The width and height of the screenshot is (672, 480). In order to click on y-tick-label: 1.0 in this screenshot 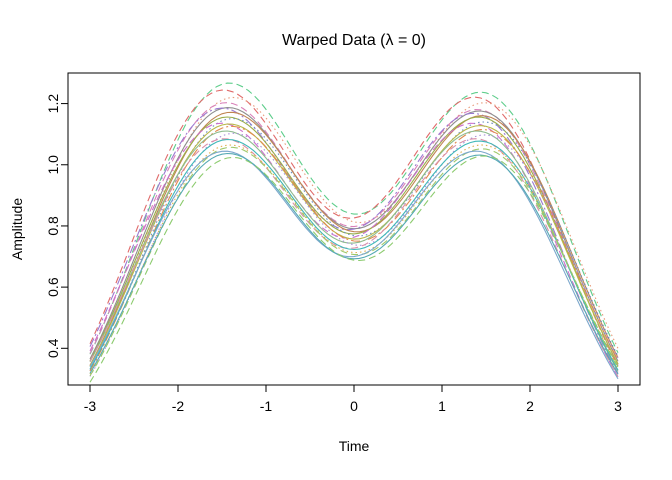, I will do `click(53, 165)`.